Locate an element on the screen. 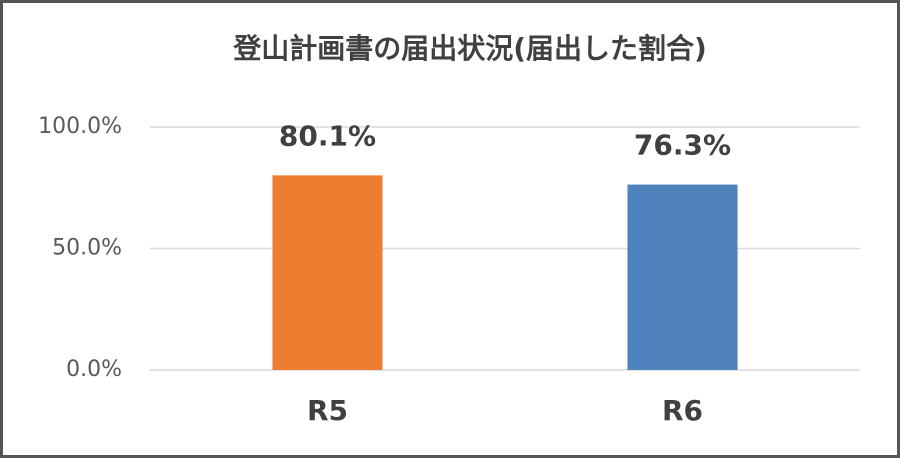 The width and height of the screenshot is (900, 458). x-tick-label: R6 is located at coordinates (682, 410).